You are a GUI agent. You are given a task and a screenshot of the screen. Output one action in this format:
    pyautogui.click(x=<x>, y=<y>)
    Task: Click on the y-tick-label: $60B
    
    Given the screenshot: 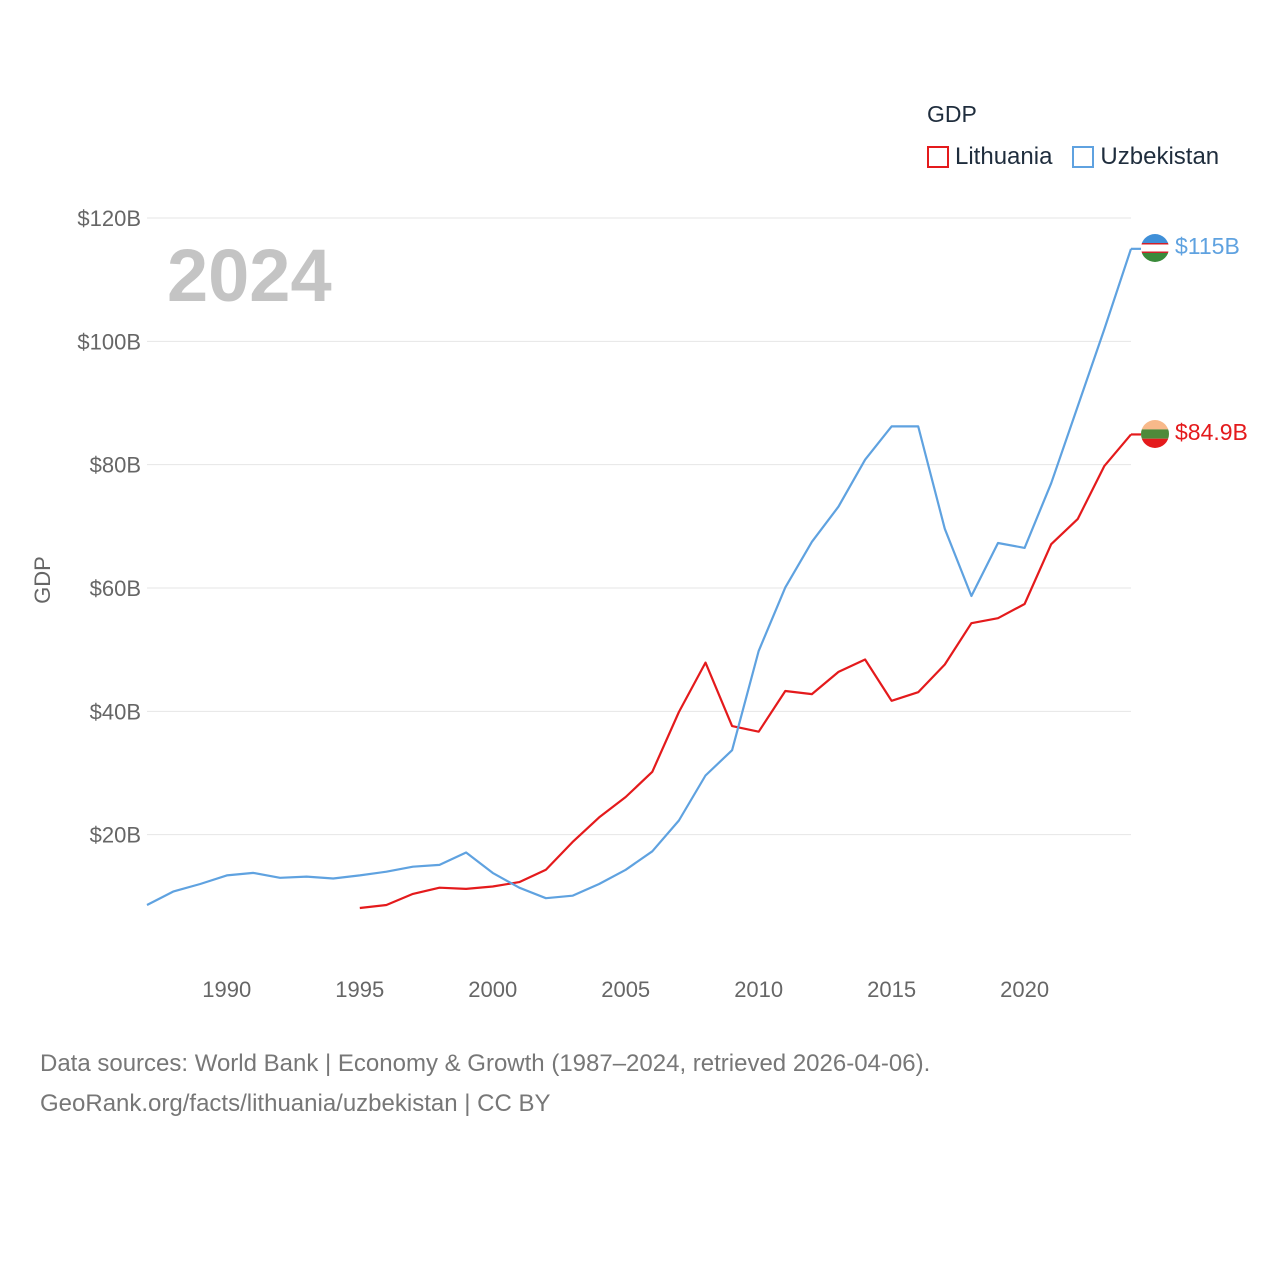 What is the action you would take?
    pyautogui.click(x=115, y=588)
    